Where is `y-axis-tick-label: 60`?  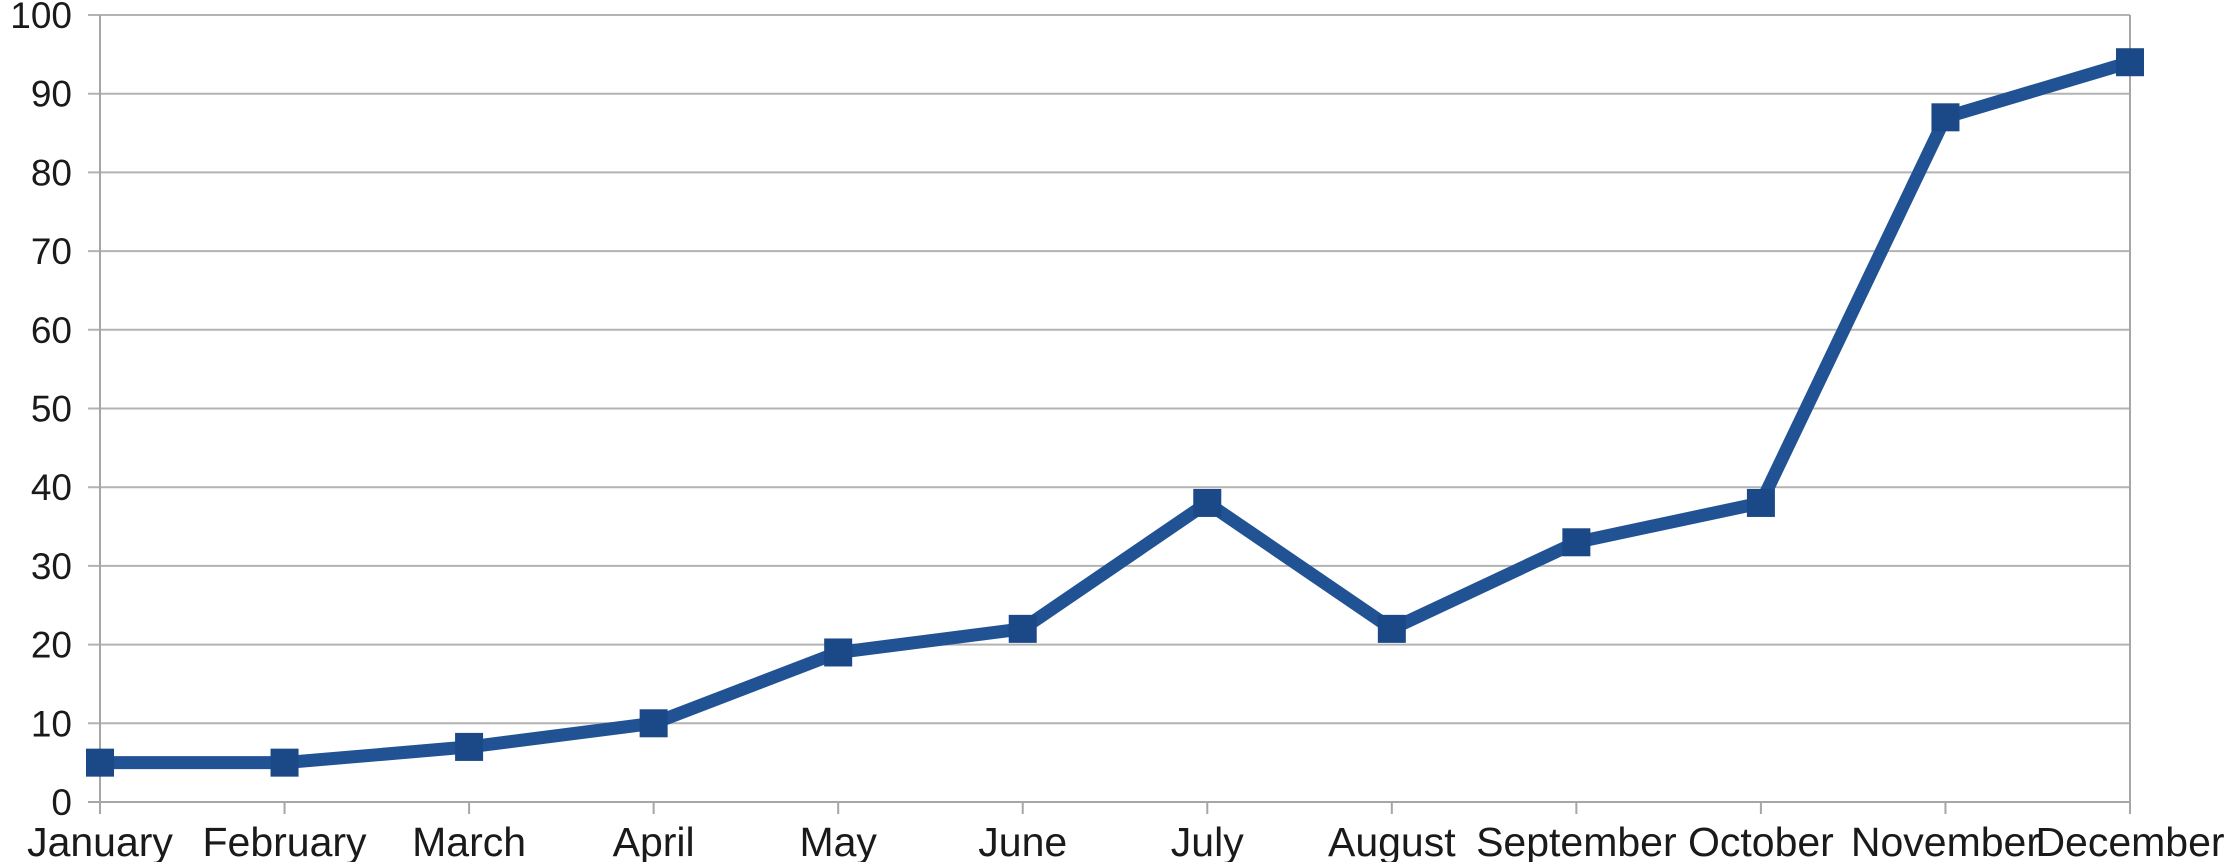
y-axis-tick-label: 60 is located at coordinates (51, 330).